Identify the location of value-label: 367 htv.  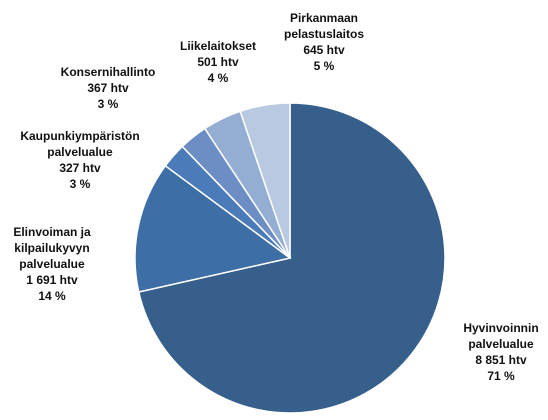
(108, 88).